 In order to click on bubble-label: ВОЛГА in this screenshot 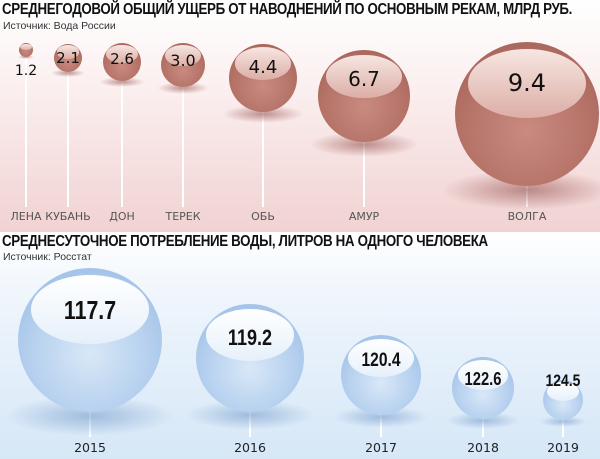, I will do `click(527, 216)`.